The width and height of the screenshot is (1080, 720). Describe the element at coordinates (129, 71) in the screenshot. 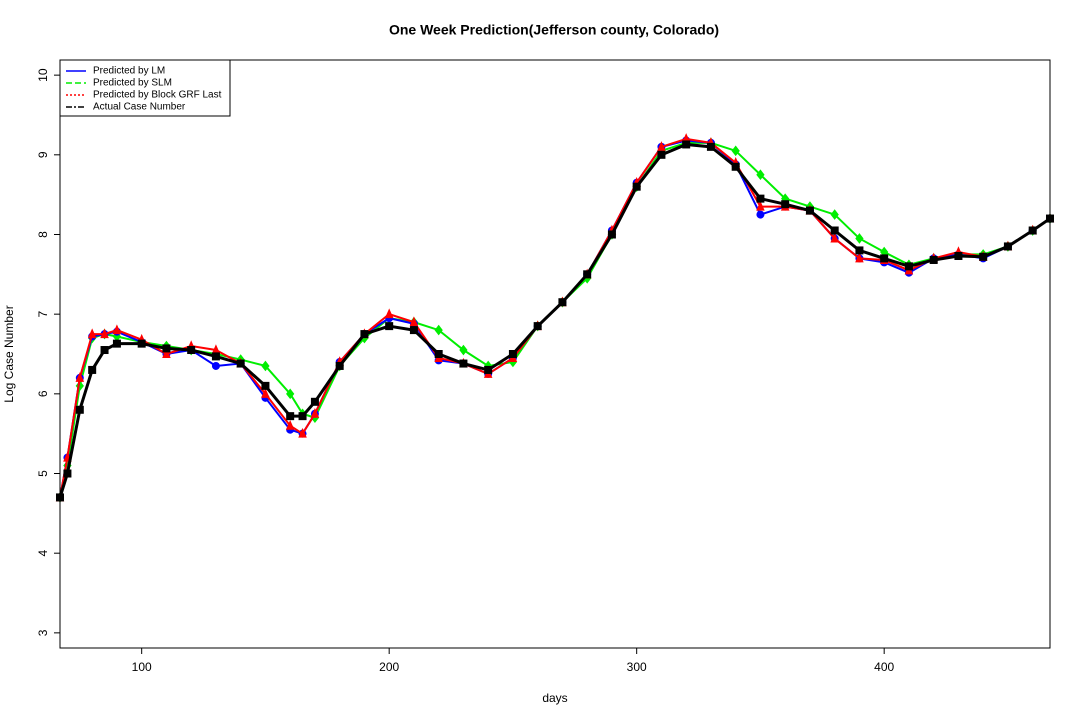

I see `legend-label: Predicted by LM` at that location.